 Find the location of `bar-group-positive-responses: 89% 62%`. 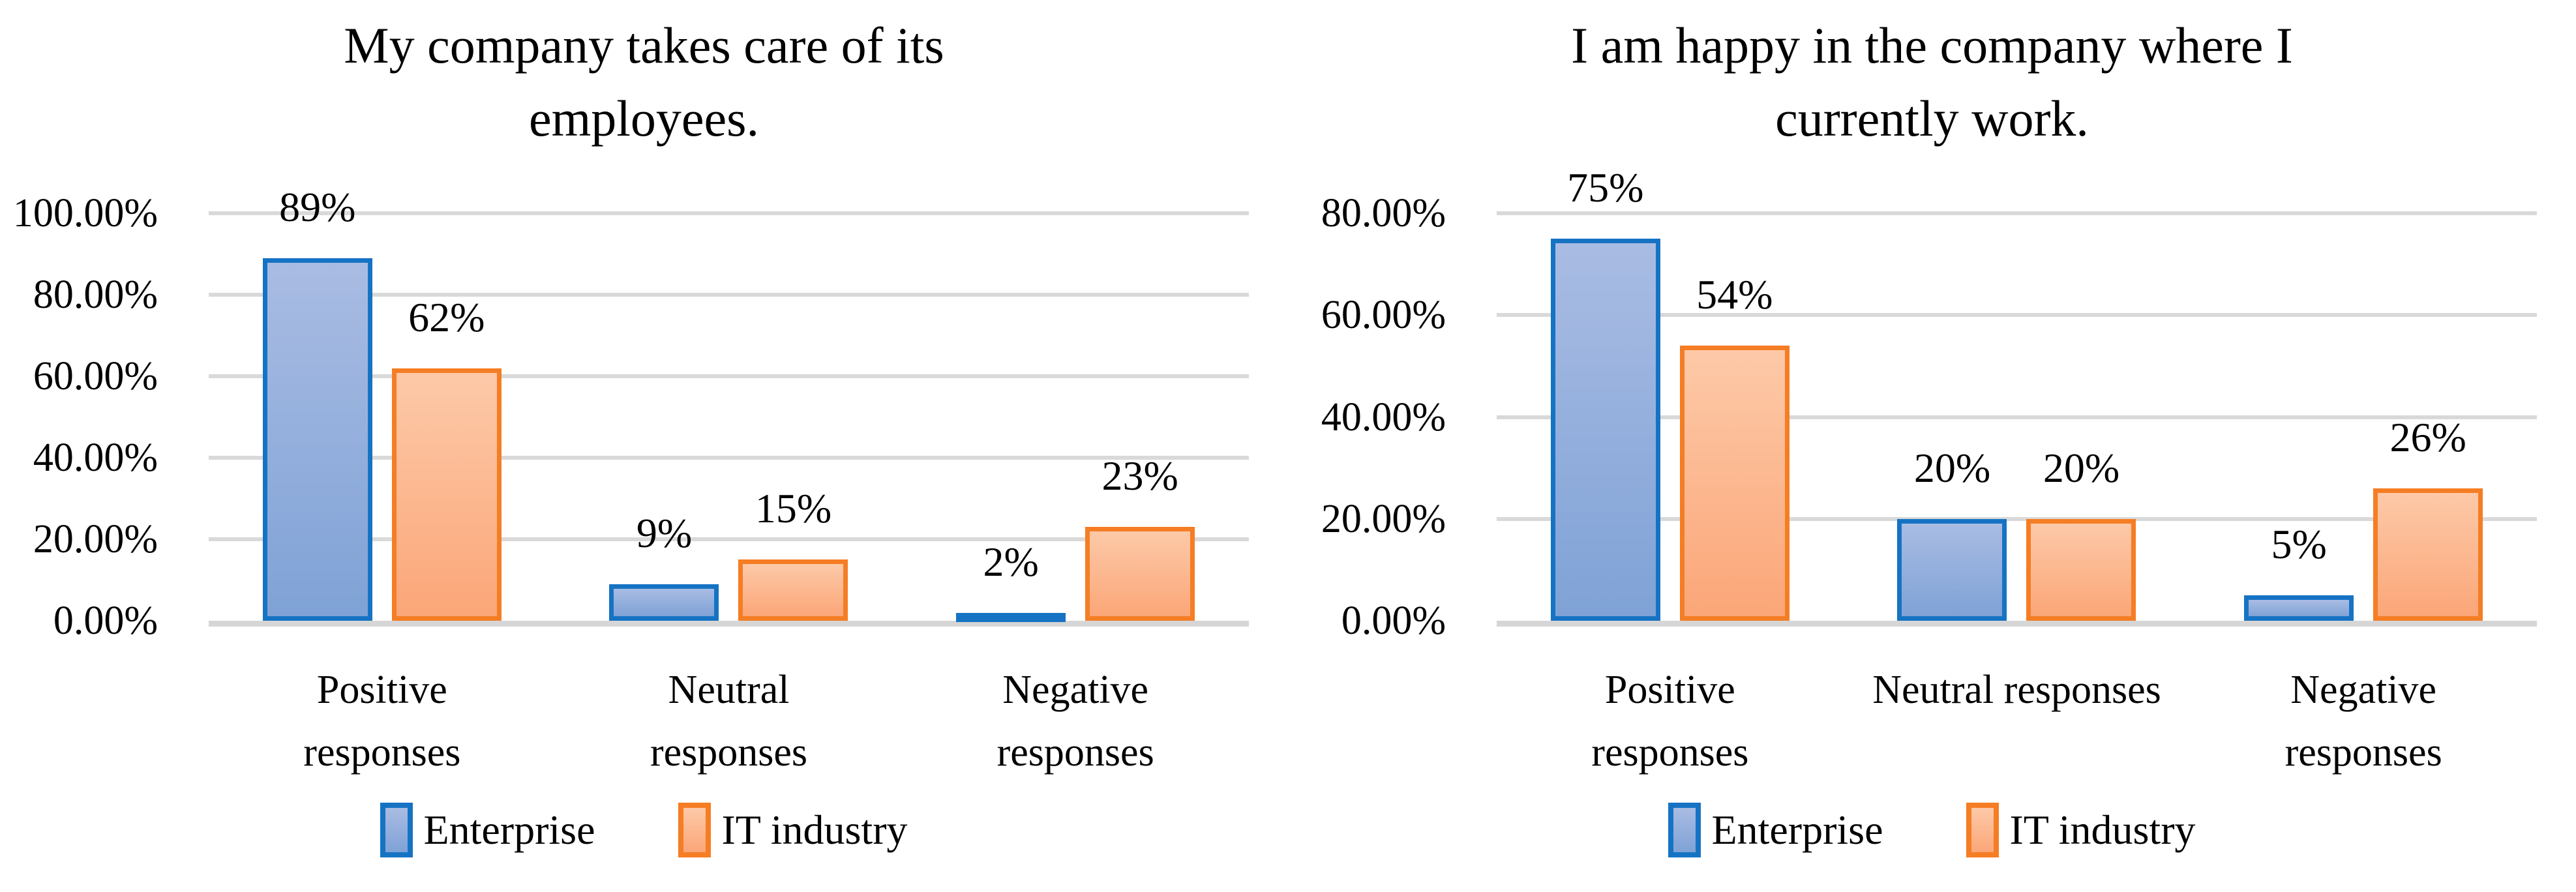

bar-group-positive-responses: 89% 62% is located at coordinates (382, 403).